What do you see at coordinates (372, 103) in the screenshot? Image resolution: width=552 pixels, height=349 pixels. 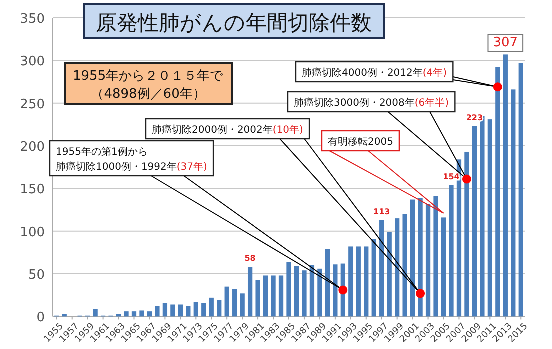 I see `annotation: 肺癌切除3000例・2008年(6年半)` at bounding box center [372, 103].